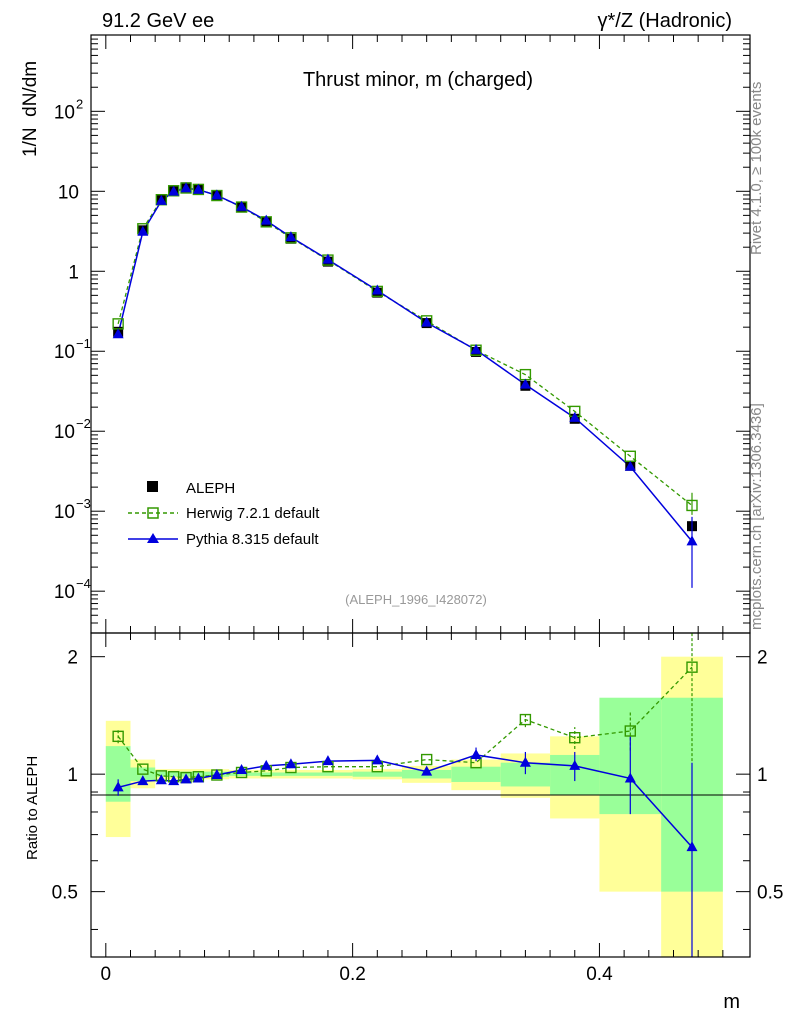  I want to click on ratio-y-axis-label: Ratio to ALEPH, so click(32, 808).